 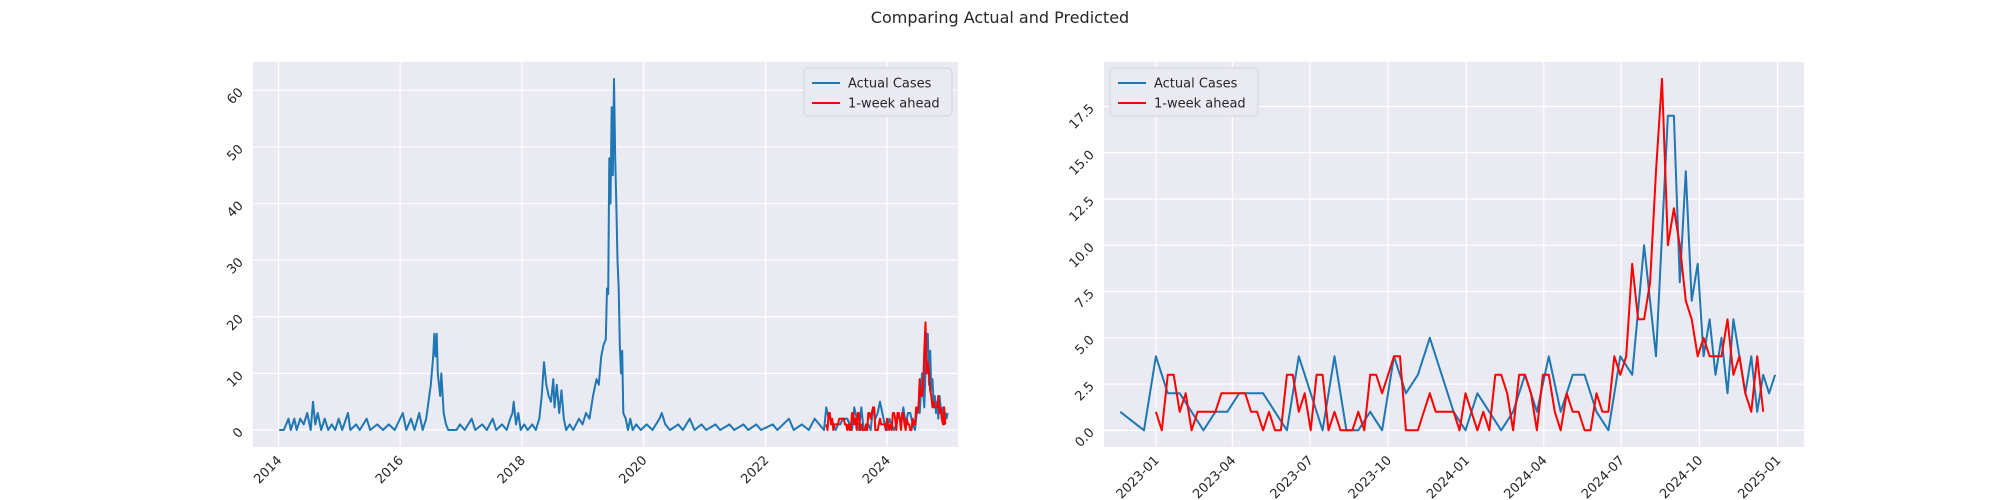 I want to click on x-tick-label: 2014, so click(x=268, y=470).